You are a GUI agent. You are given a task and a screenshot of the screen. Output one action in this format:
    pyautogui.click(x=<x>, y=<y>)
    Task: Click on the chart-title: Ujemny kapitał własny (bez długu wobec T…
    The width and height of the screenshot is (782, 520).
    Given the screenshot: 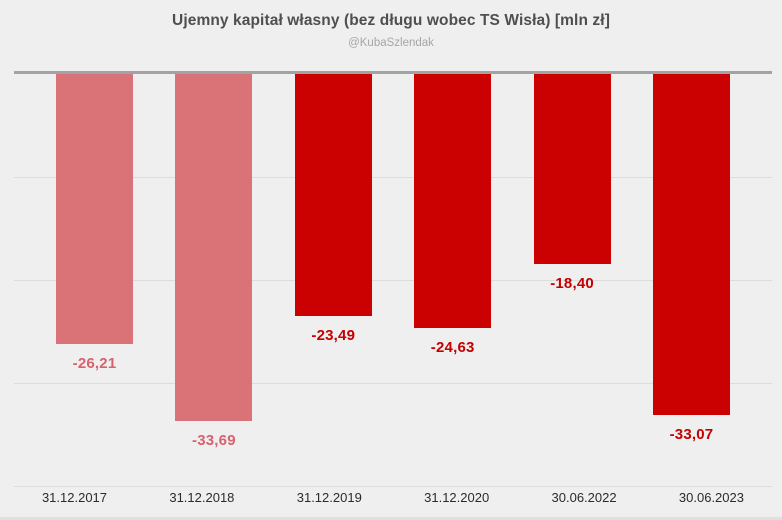 What is the action you would take?
    pyautogui.click(x=391, y=20)
    